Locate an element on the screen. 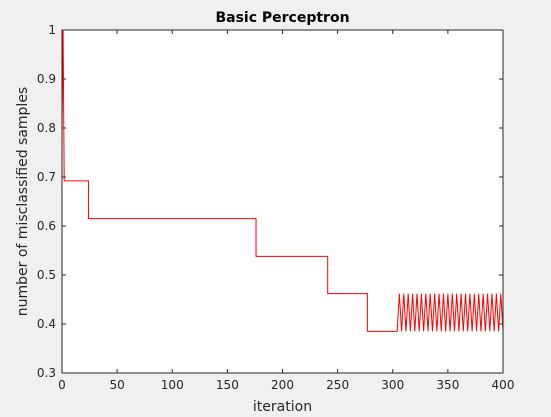  x-tick-label: 0 is located at coordinates (62, 385).